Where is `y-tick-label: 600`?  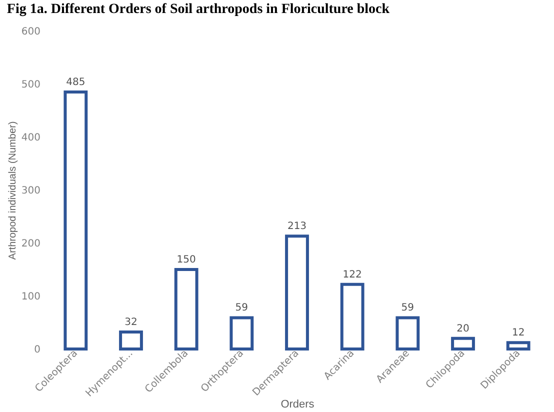
y-tick-label: 600 is located at coordinates (30, 32).